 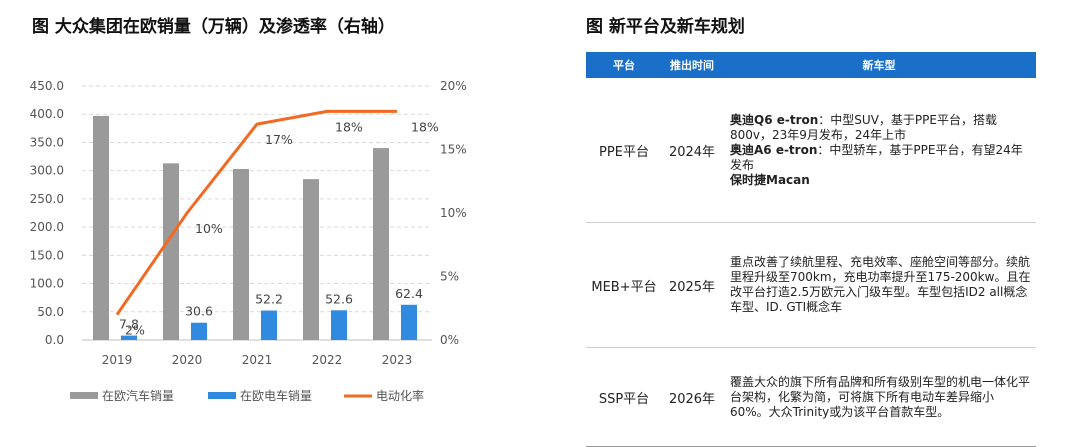 I want to click on platform-cell: MEB+平台, so click(x=624, y=285).